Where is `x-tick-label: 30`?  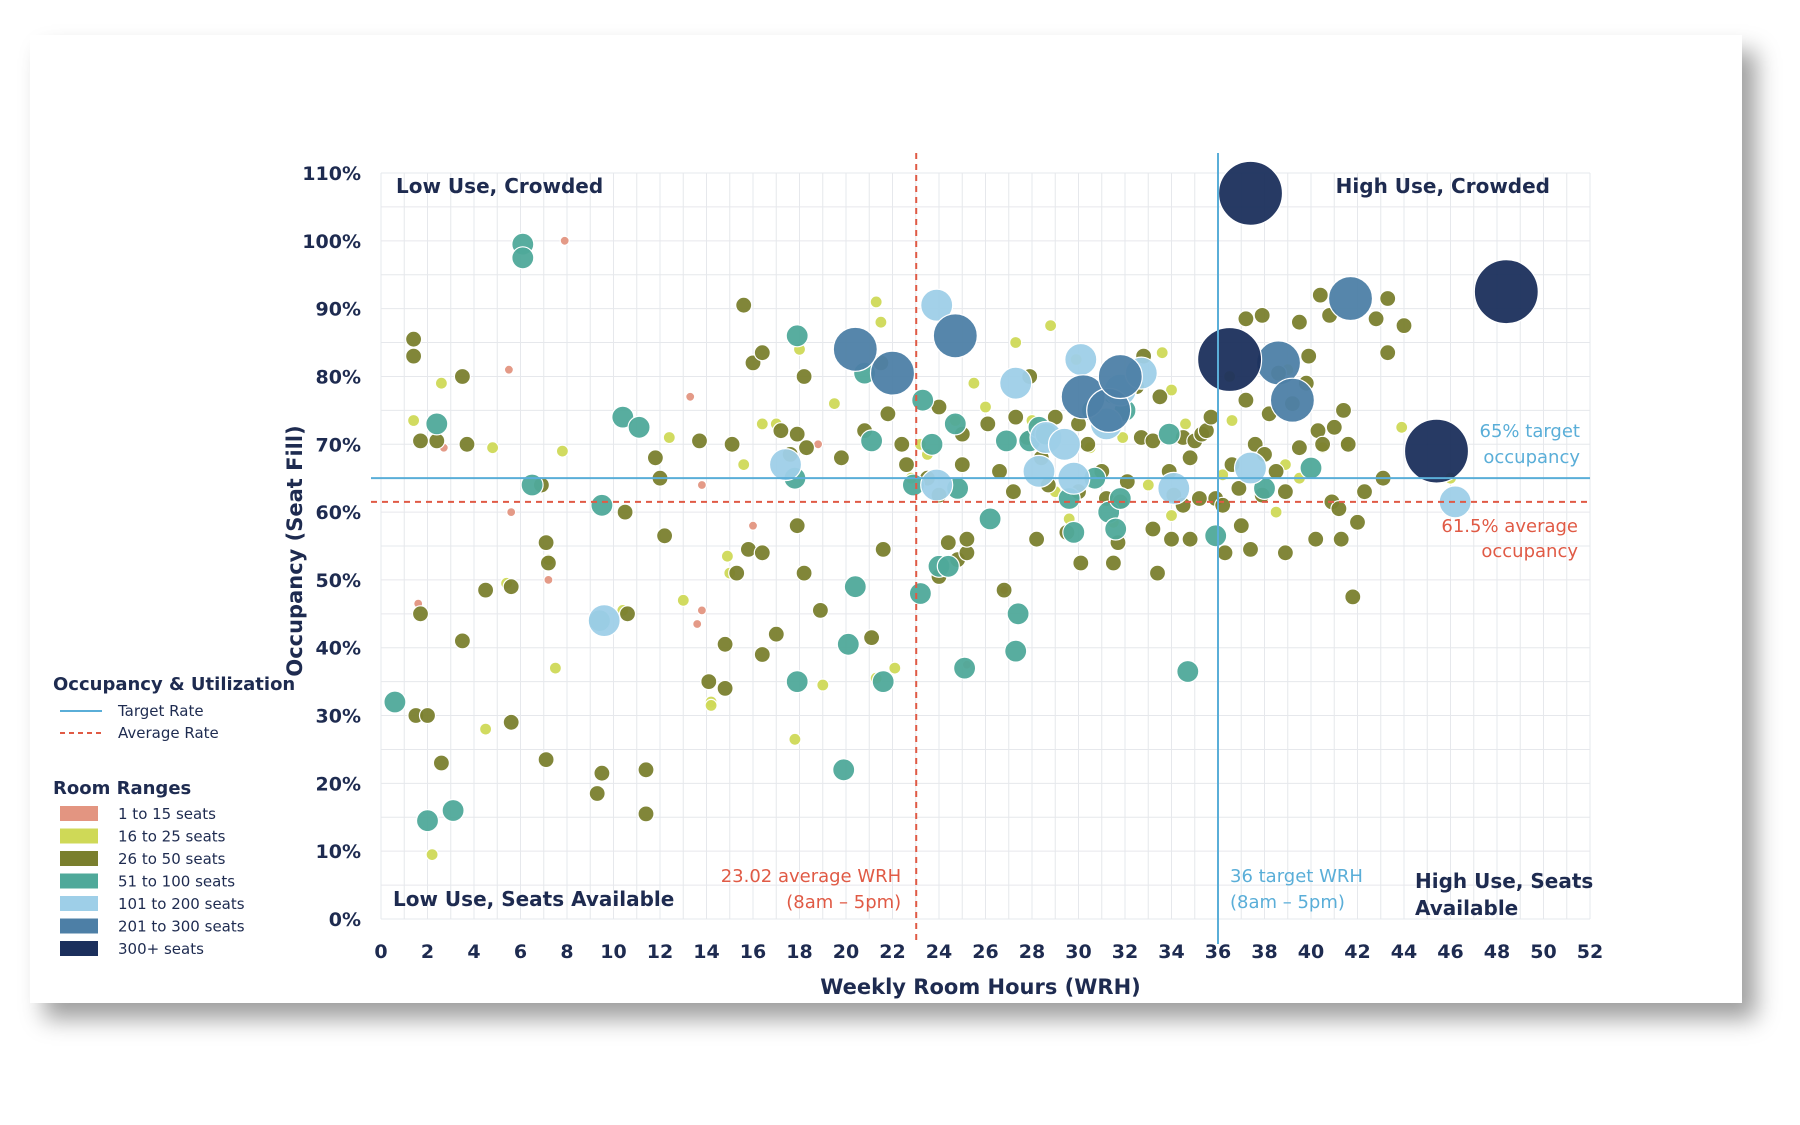
x-tick-label: 30 is located at coordinates (1078, 952).